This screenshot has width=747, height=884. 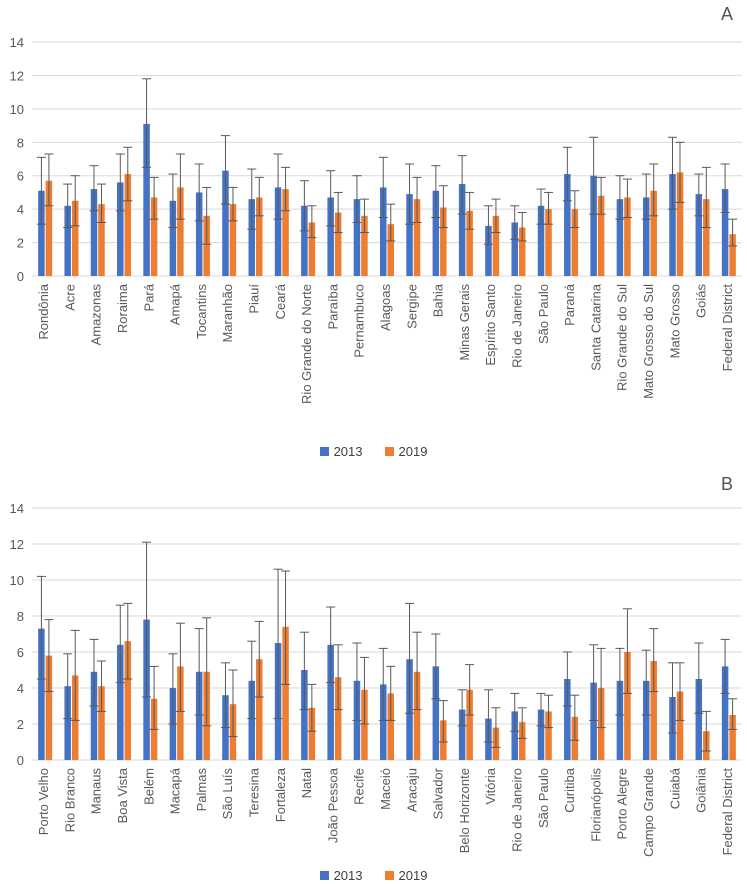 I want to click on x-tick-label: Goiânia, so click(x=701, y=790).